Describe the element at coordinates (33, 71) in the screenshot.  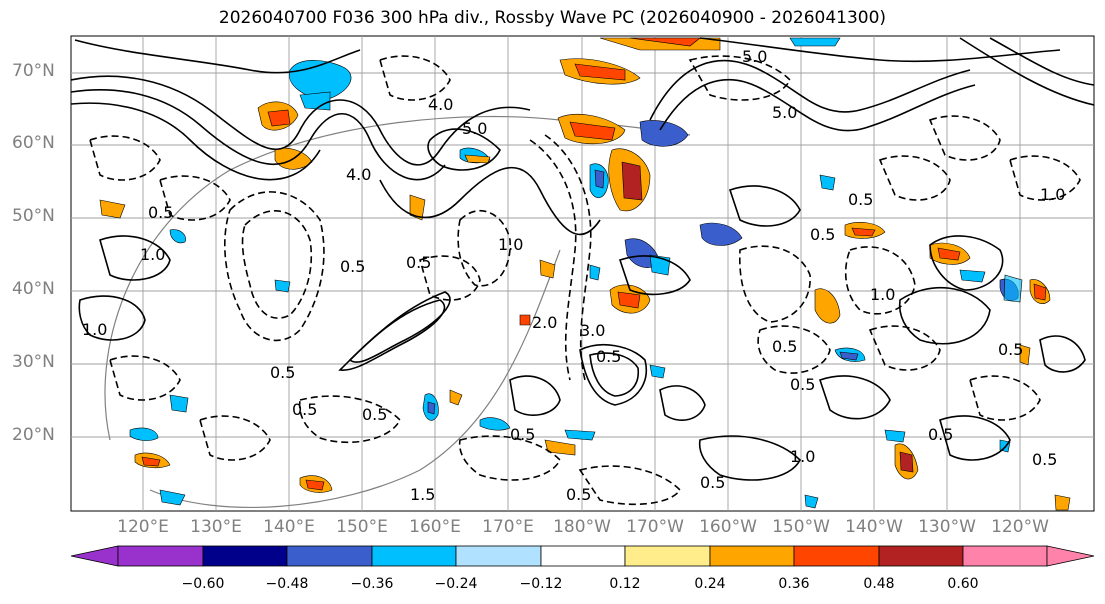
I see `lat-label: 70°N` at that location.